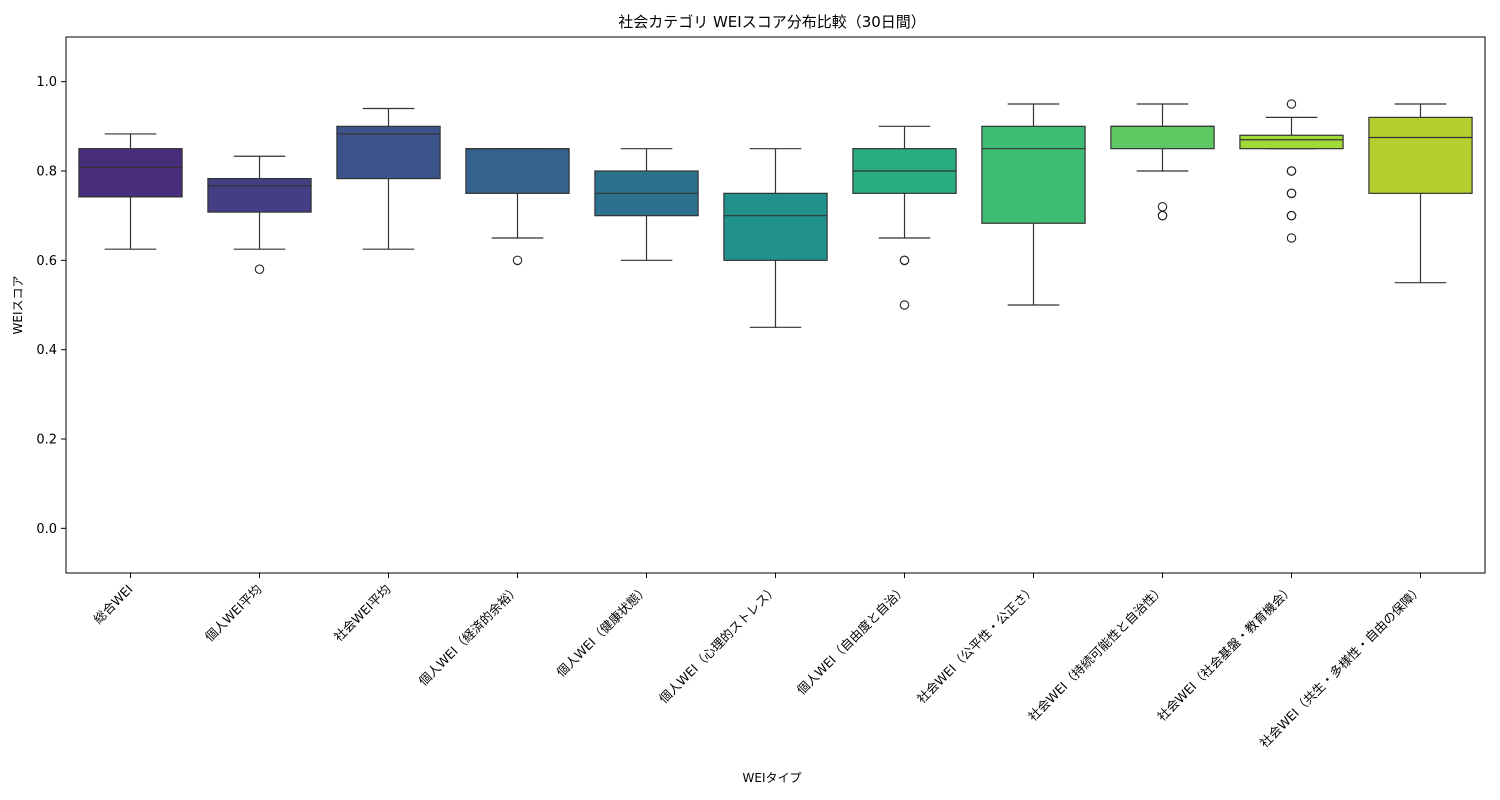  I want to click on y-axis: 0.0 0.2 0.4 0.6 0.8 1.0, so click(51, 306).